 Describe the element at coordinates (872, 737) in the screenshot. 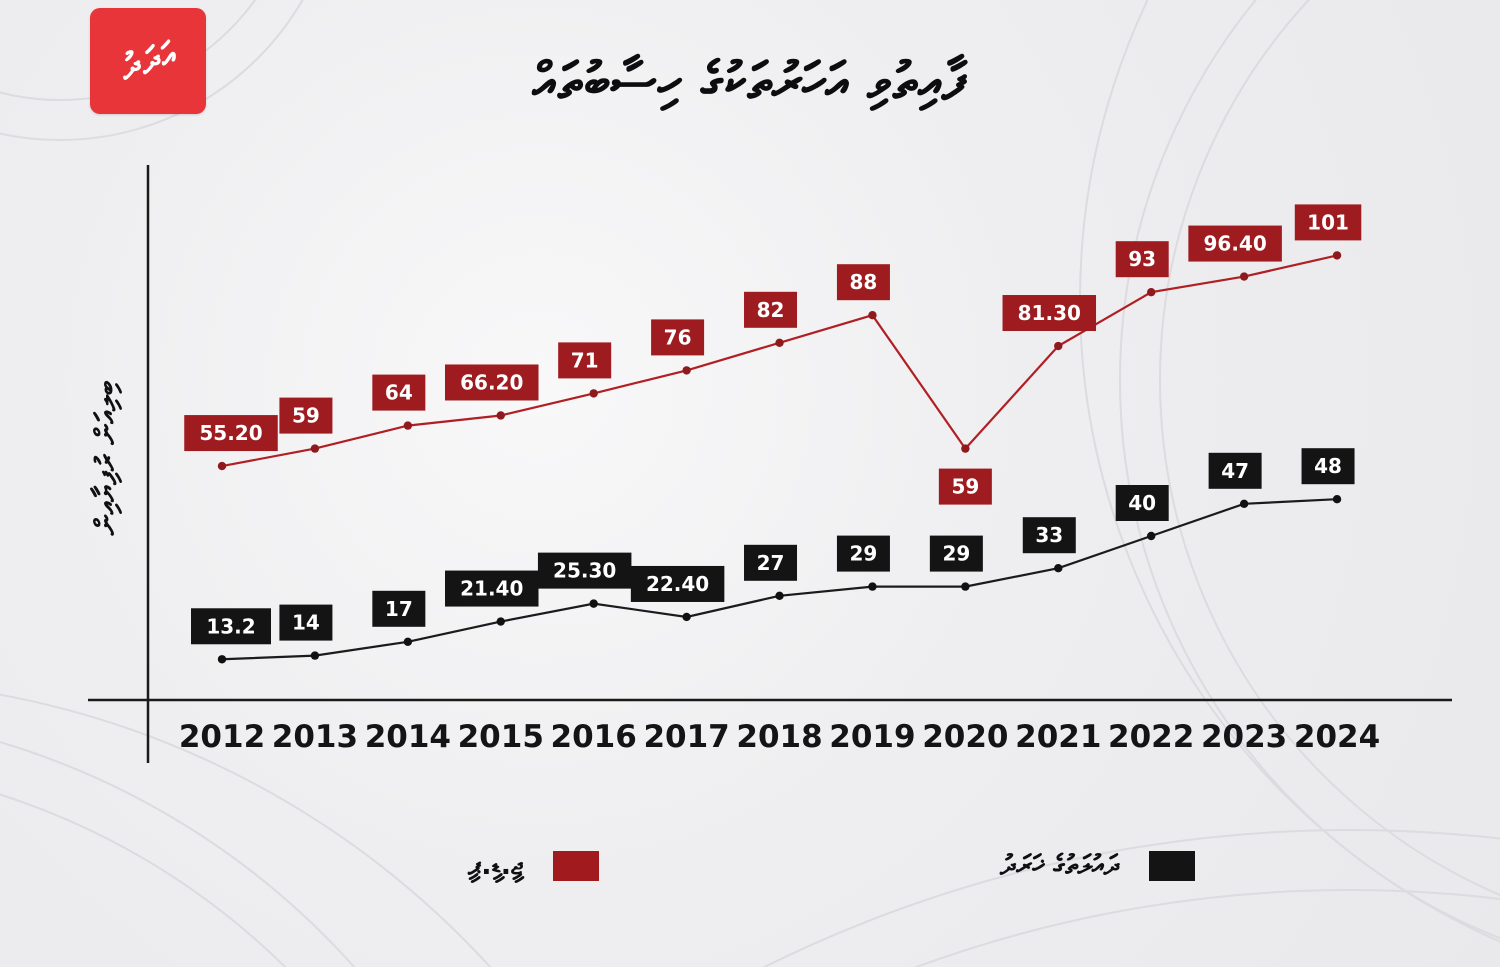

I see `x-tick-label: 2019` at that location.